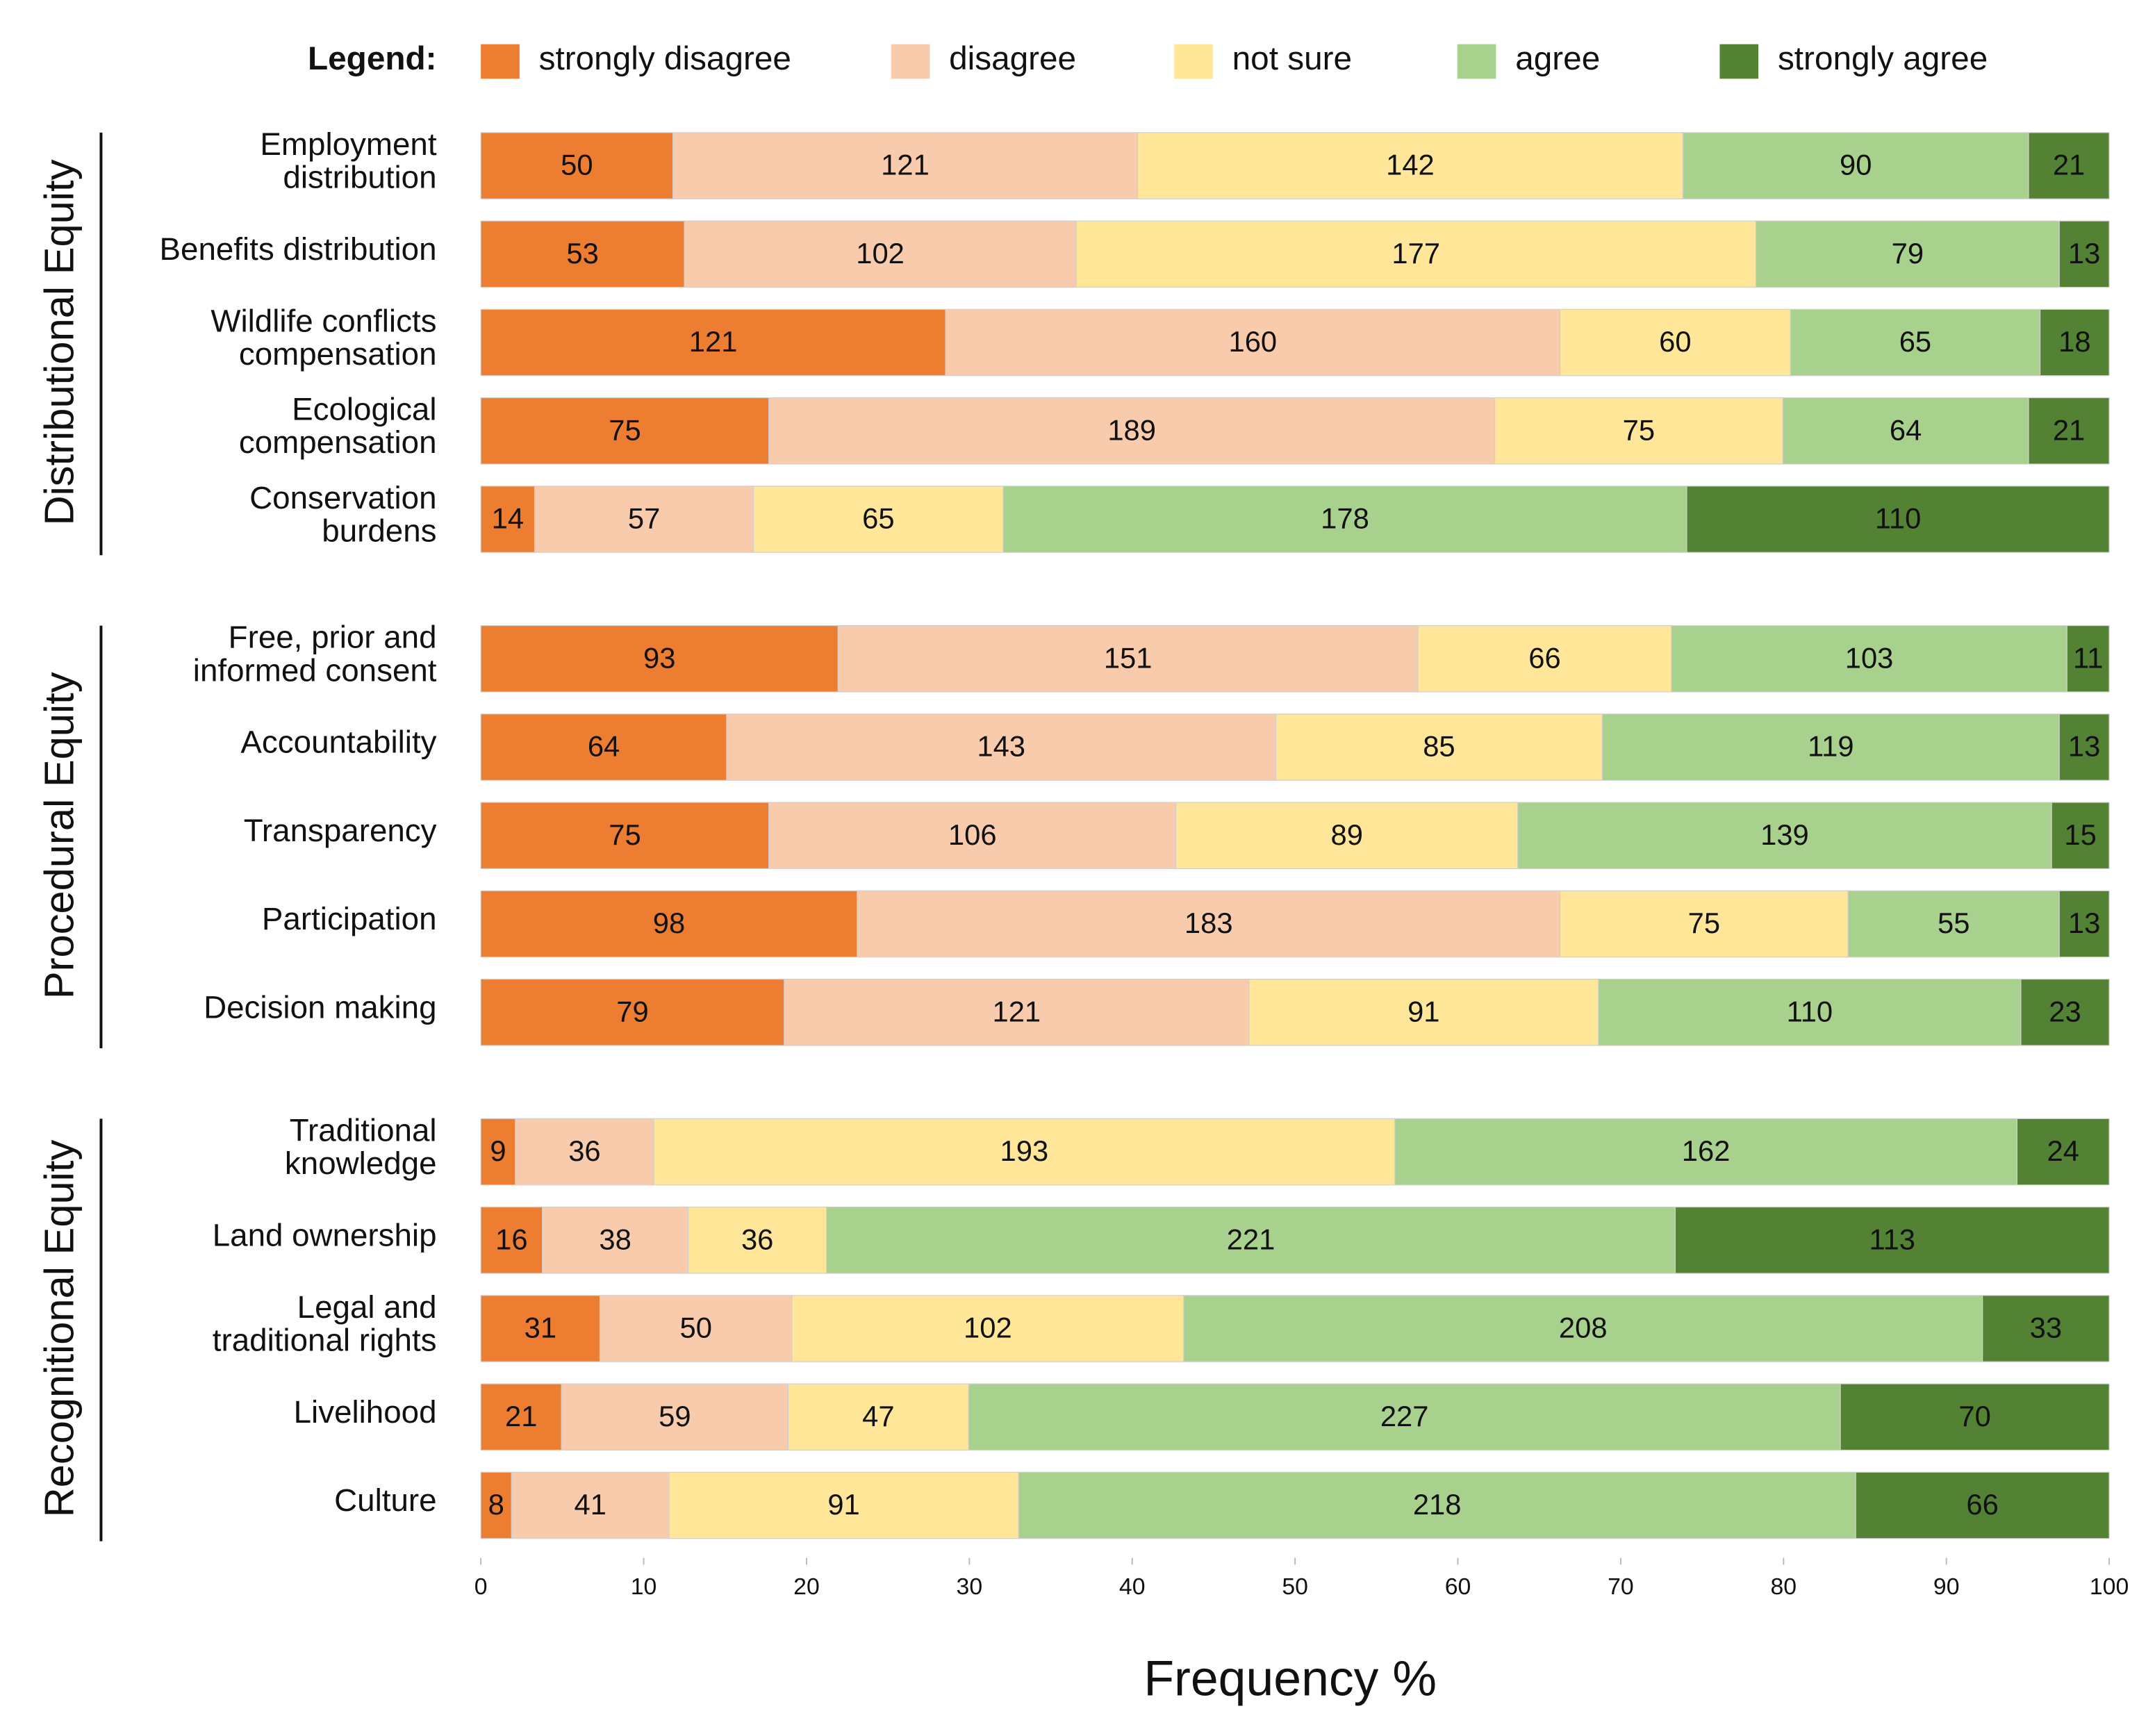 The width and height of the screenshot is (2155, 1736). Describe the element at coordinates (1906, 429) in the screenshot. I see `value-label: 64` at that location.